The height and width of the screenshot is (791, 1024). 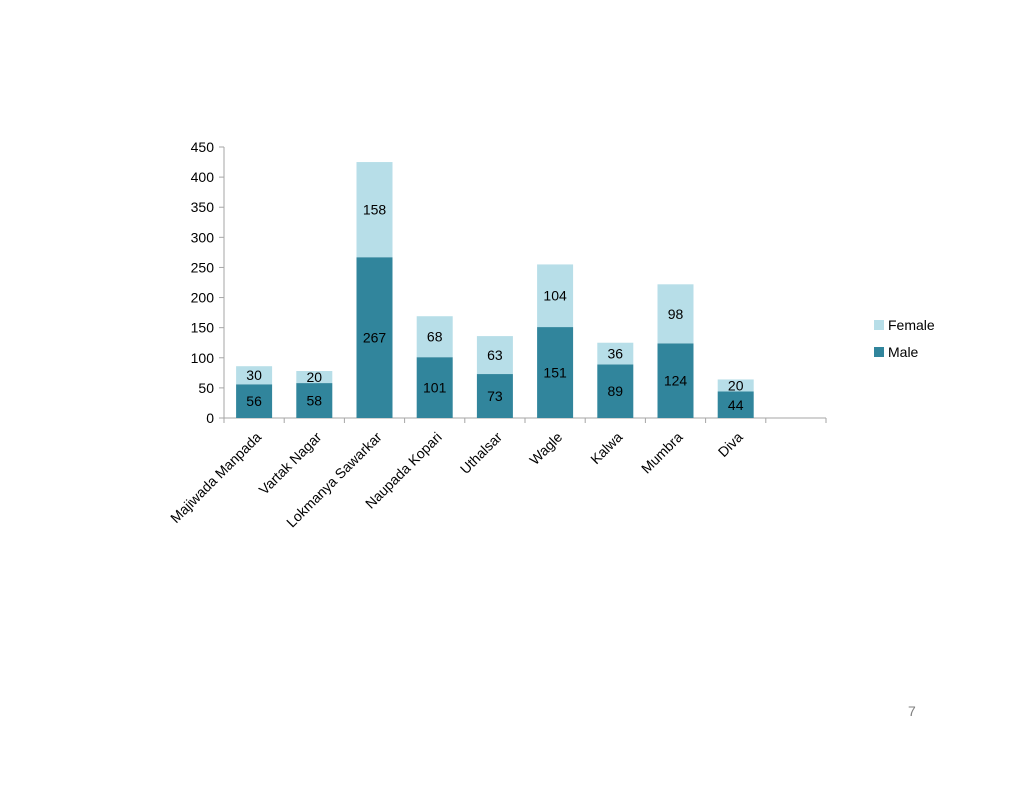 What do you see at coordinates (206, 388) in the screenshot?
I see `y-tick-label: 50` at bounding box center [206, 388].